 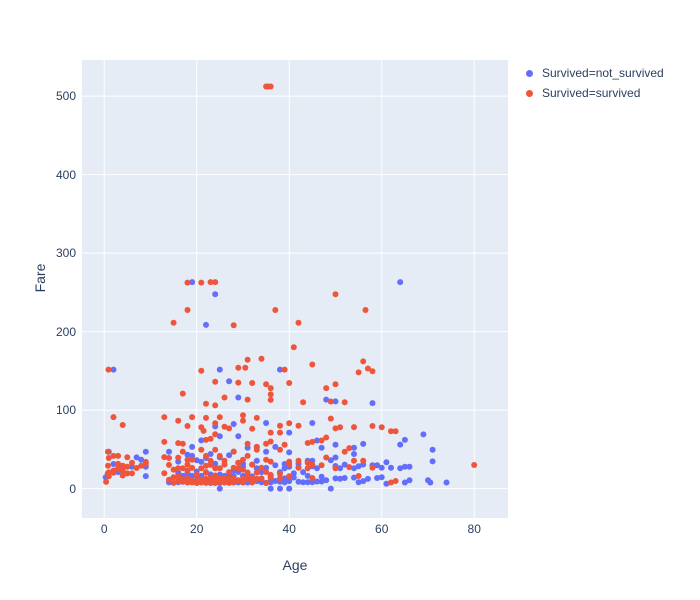 I want to click on legend-item-survived: Survived=survived, so click(x=595, y=93).